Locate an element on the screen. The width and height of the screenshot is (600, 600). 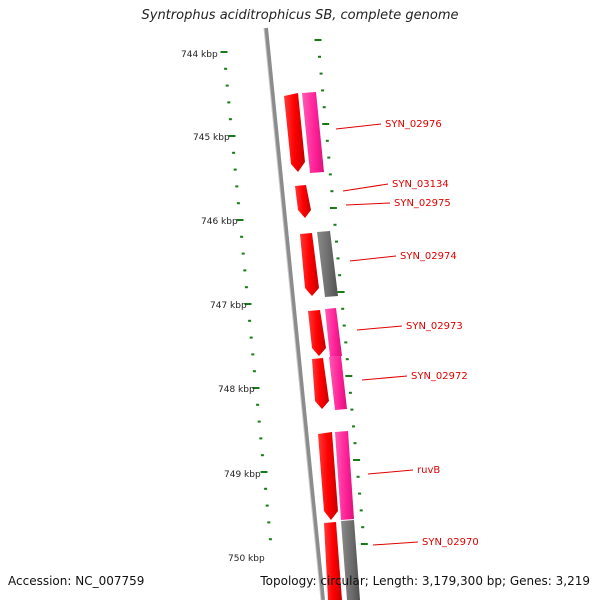
kbp-label-750: 750 kbp is located at coordinates (246, 559).